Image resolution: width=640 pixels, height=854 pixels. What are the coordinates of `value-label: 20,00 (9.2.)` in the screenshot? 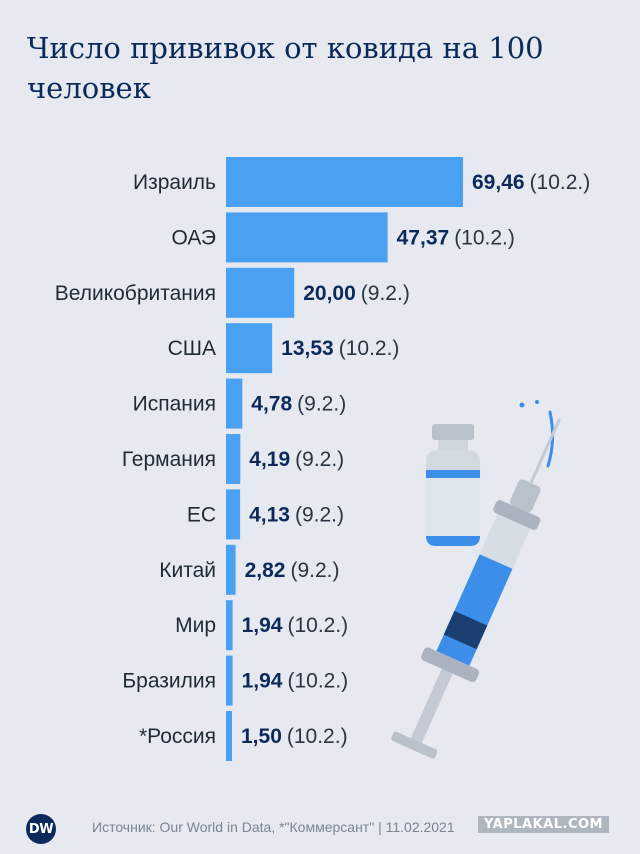 It's located at (356, 293).